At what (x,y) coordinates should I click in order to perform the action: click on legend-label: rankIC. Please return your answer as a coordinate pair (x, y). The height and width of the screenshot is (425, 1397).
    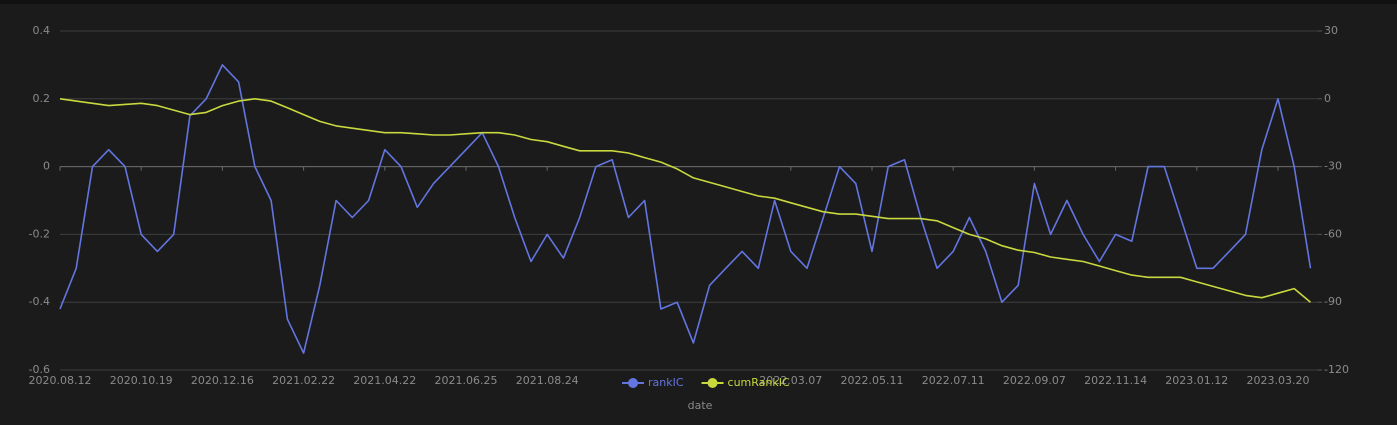
    Looking at the image, I should click on (666, 382).